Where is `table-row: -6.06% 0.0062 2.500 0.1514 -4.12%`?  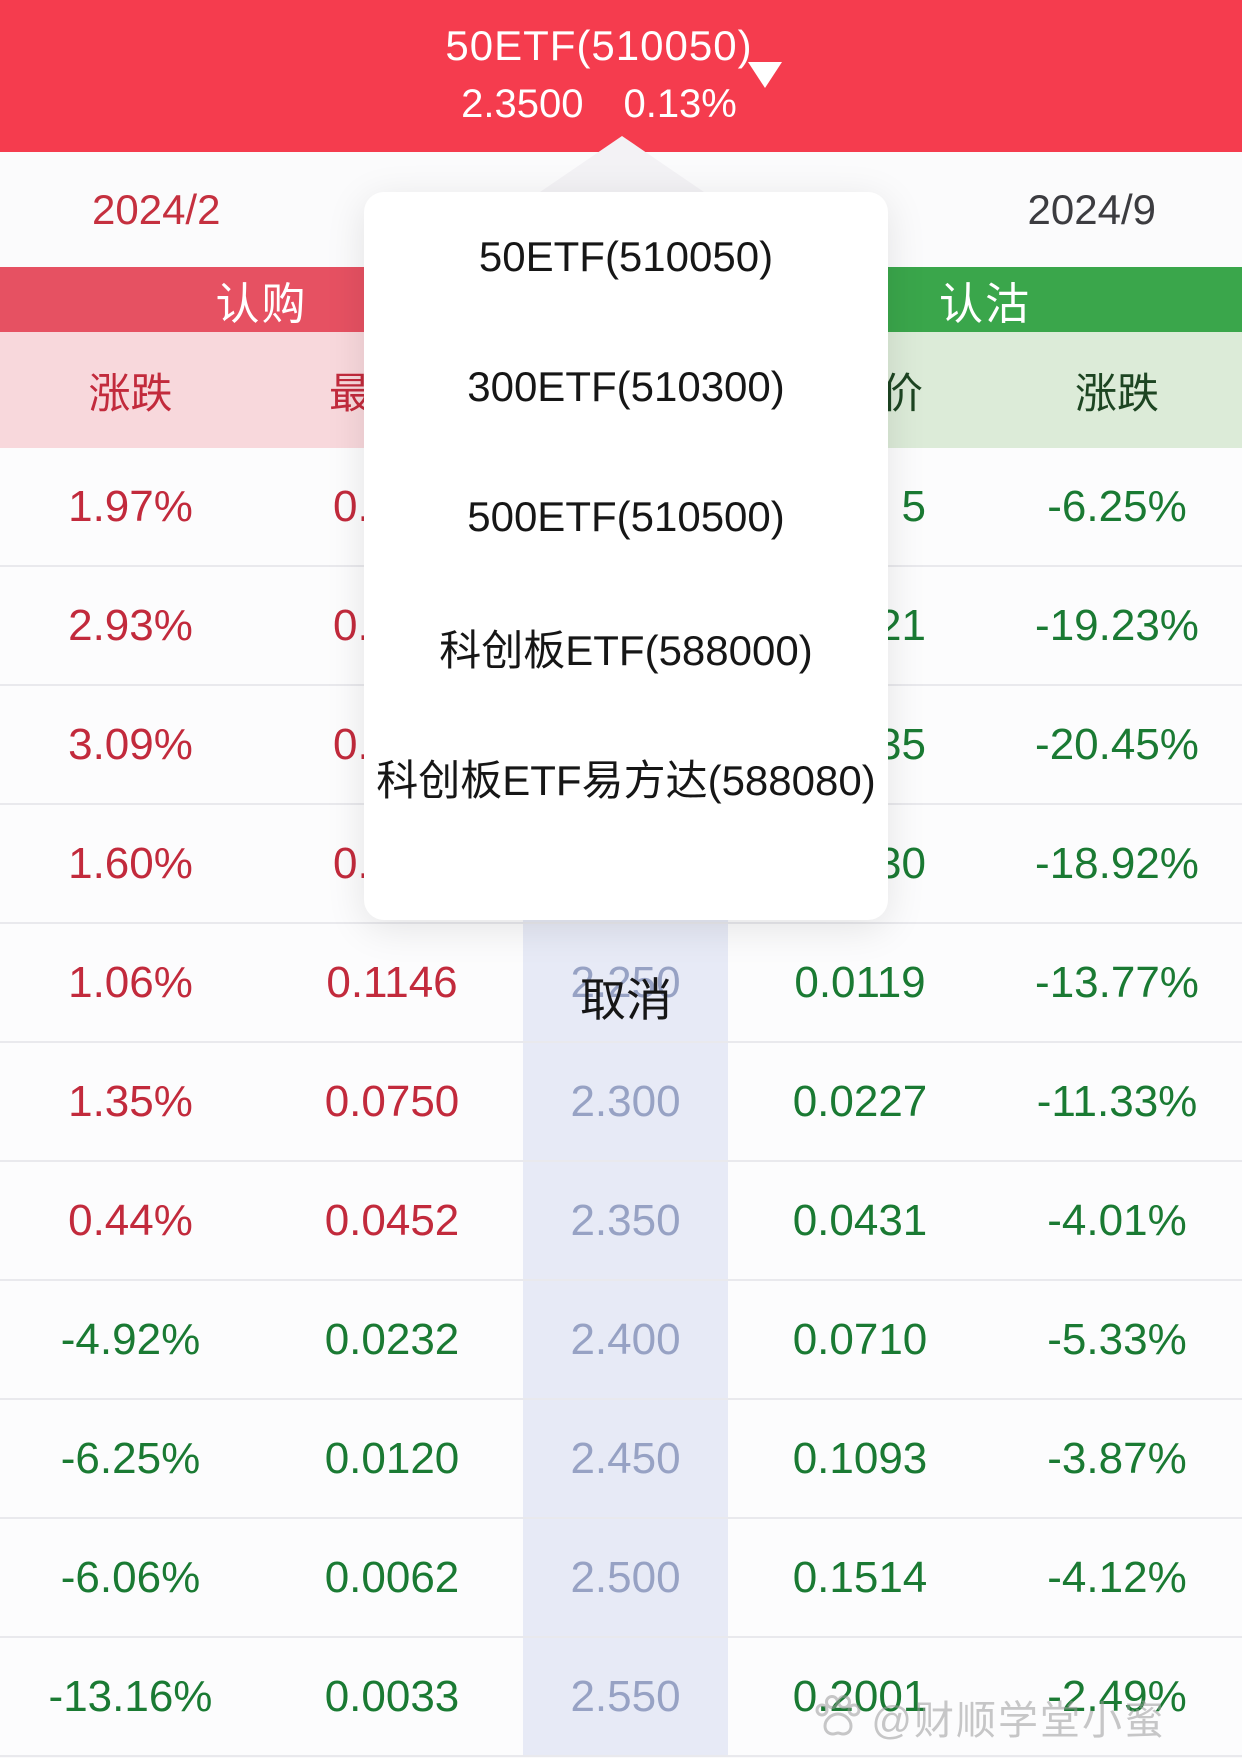
table-row: -6.06% 0.0062 2.500 0.1514 -4.12% is located at coordinates (621, 1578).